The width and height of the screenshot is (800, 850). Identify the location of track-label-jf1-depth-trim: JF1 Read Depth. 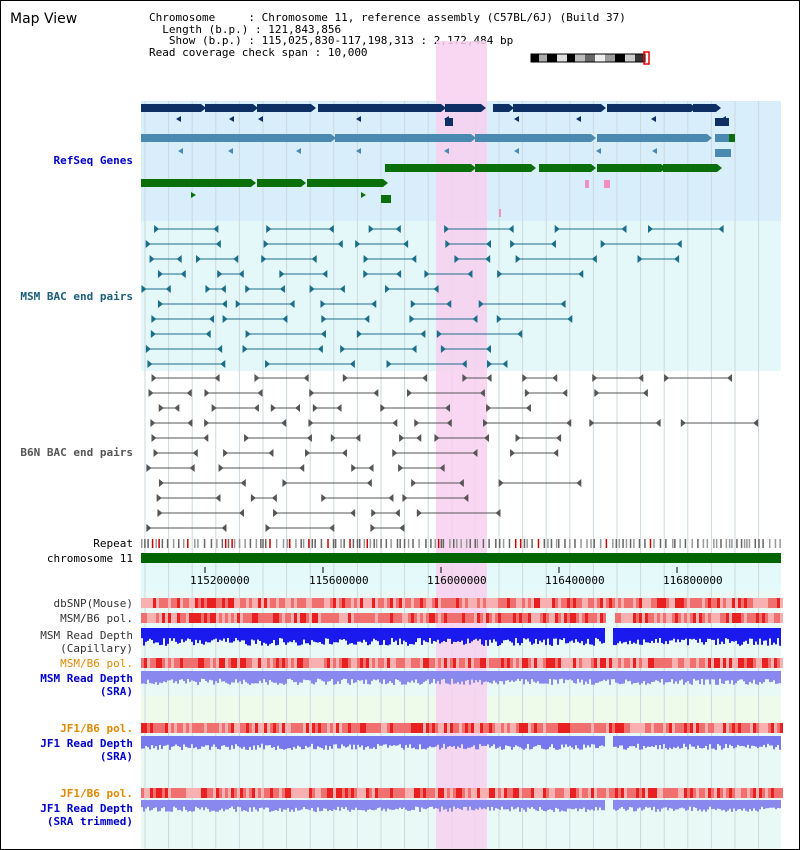
(86, 808).